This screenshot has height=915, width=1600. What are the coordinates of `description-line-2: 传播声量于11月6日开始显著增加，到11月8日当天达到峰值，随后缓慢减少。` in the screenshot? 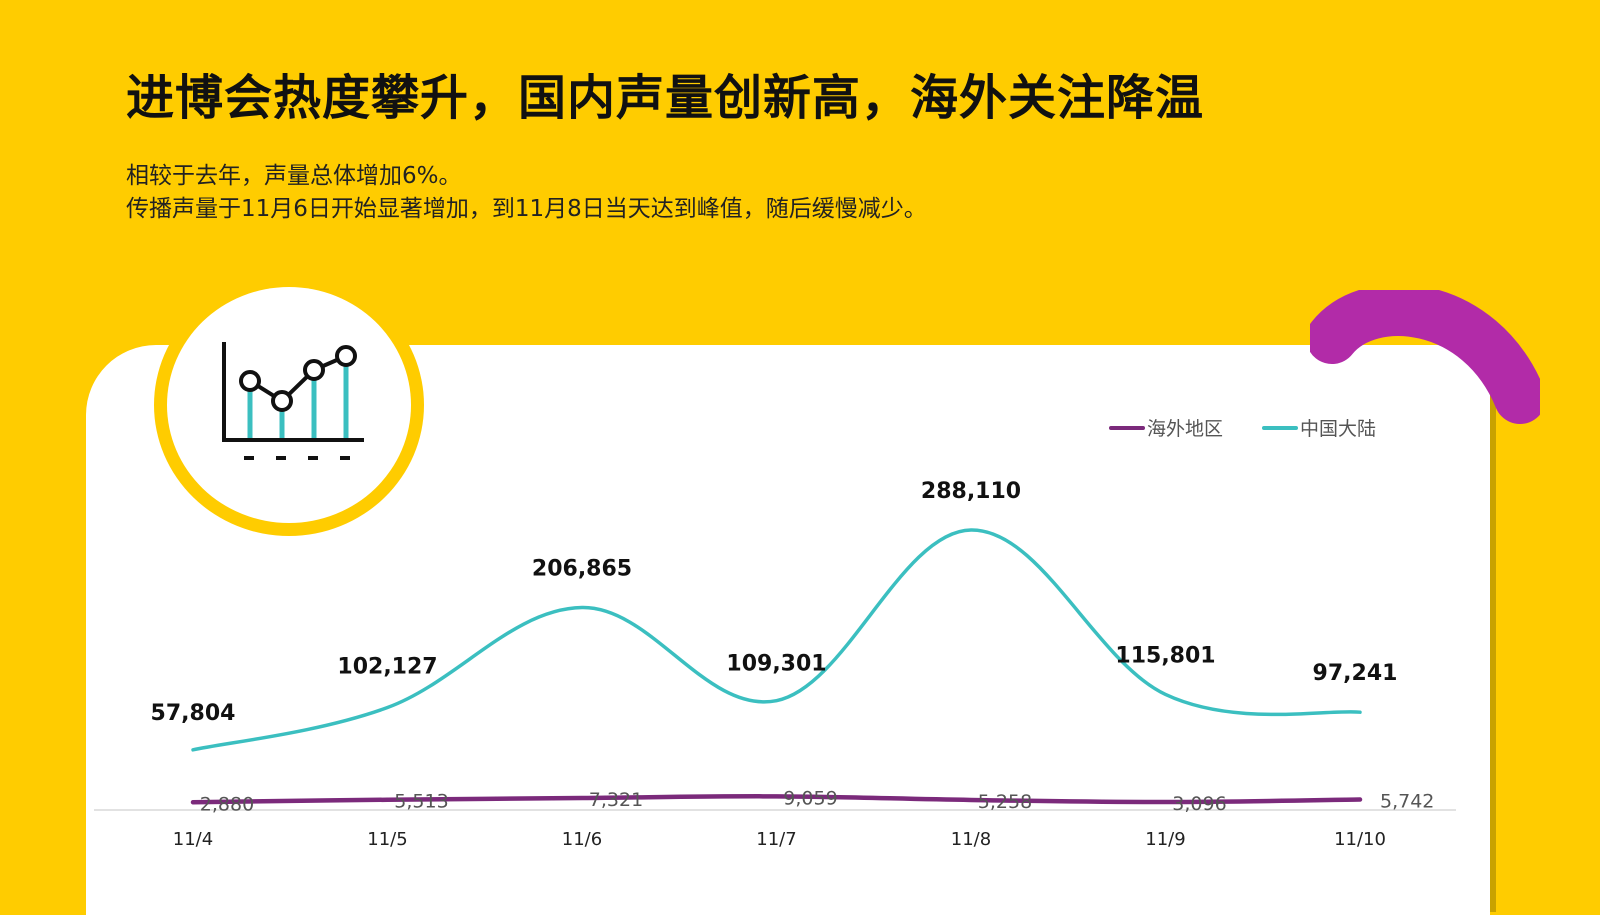 It's located at (526, 209).